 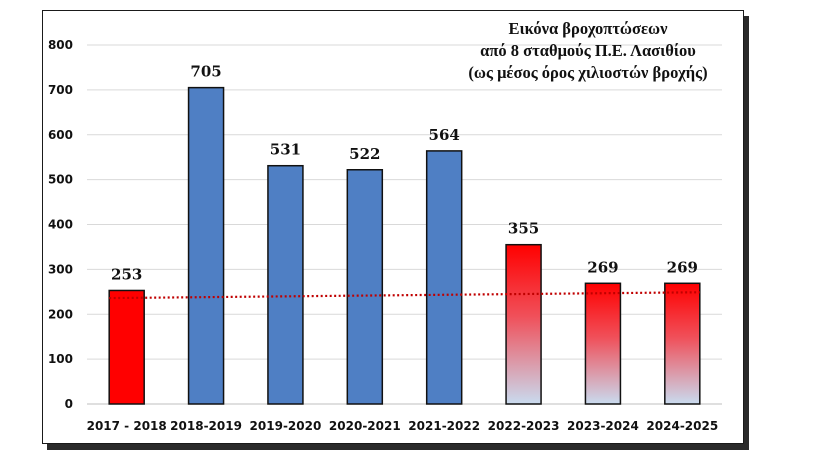 I want to click on y-tick-label: 300, so click(x=60, y=269).